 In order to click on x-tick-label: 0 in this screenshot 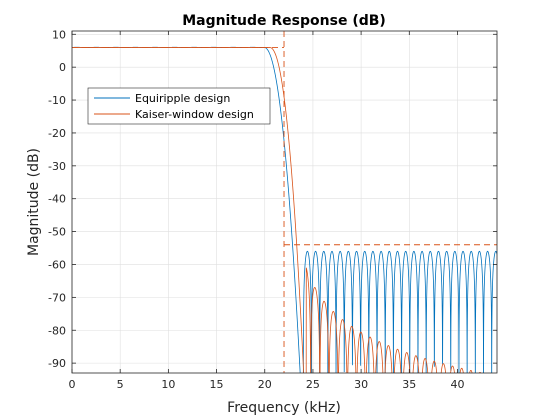, I will do `click(72, 384)`.